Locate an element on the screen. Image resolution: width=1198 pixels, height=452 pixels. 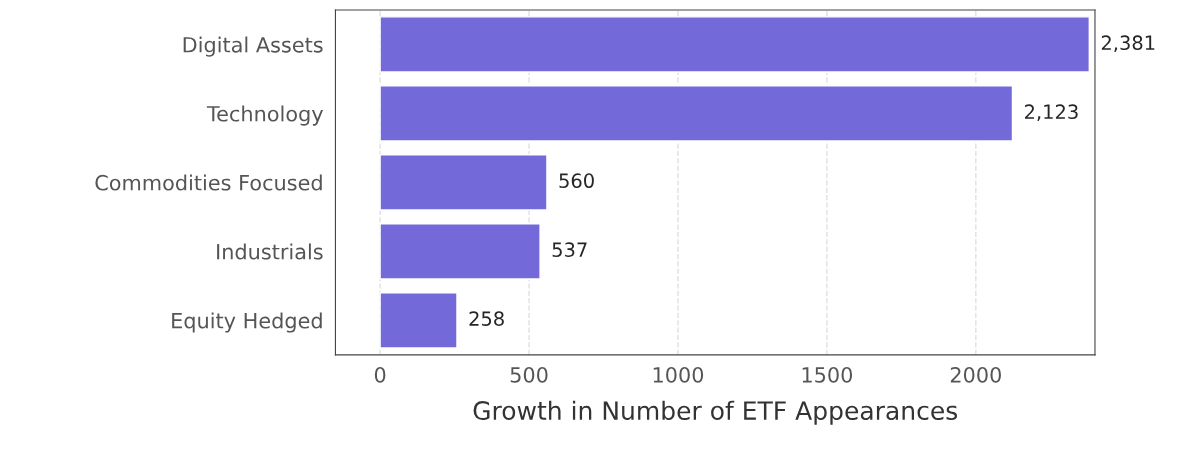
y-tick-label: Technology is located at coordinates (265, 115).